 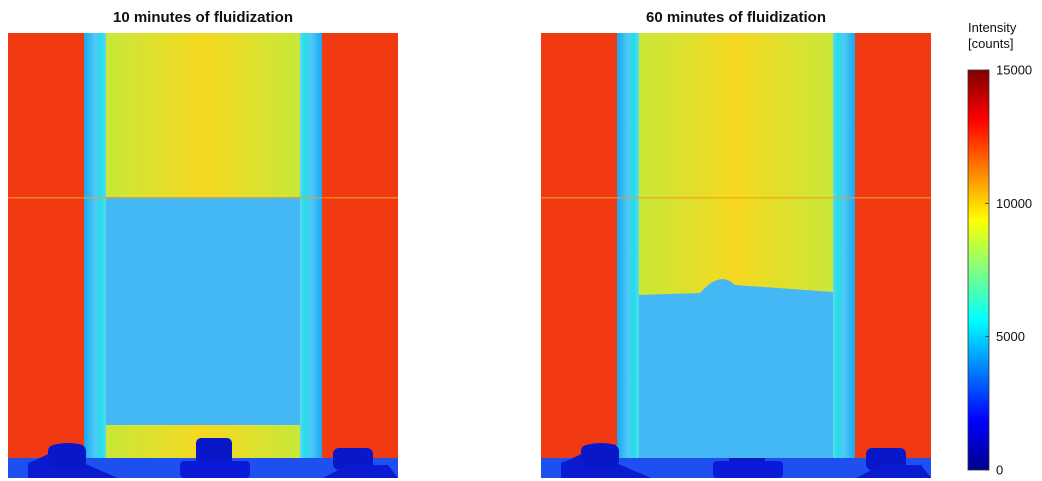 What do you see at coordinates (1010, 336) in the screenshot?
I see `colorbar-tick-label: 5000` at bounding box center [1010, 336].